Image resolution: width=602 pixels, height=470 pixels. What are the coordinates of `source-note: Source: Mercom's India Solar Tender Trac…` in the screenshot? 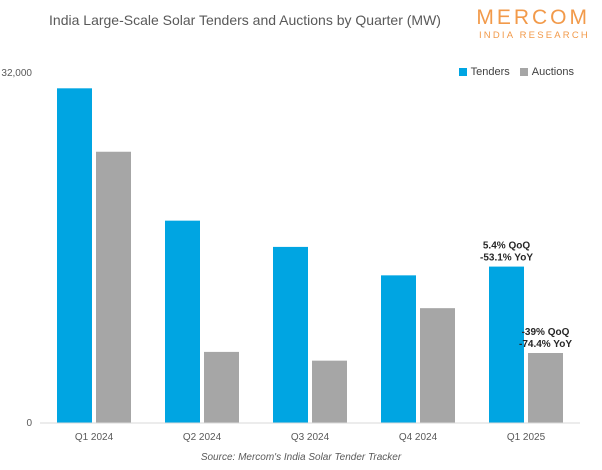 It's located at (301, 457).